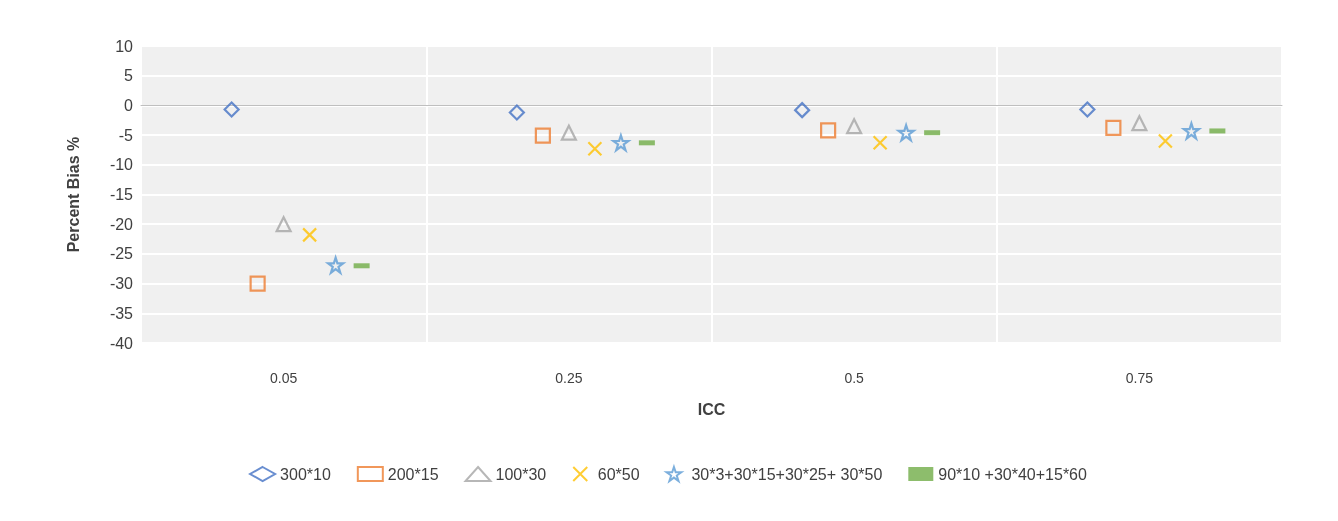 This screenshot has width=1338, height=521. I want to click on y-tick-label: 5, so click(129, 76).